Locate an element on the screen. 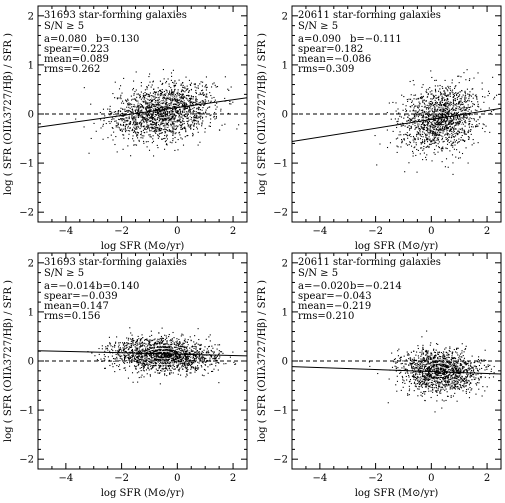  scatter-points is located at coordinates (157, 112).